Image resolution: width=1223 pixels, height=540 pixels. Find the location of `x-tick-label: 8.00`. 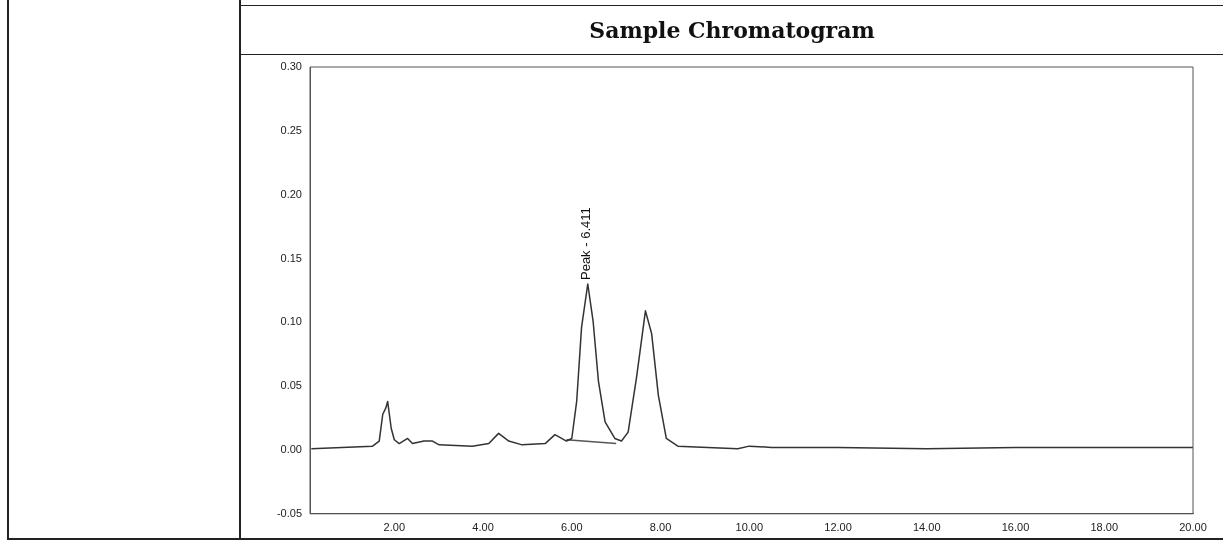

x-tick-label: 8.00 is located at coordinates (660, 527).